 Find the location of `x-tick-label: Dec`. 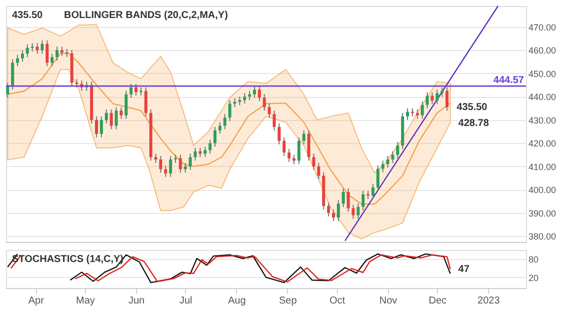

x-tick-label: Dec is located at coordinates (437, 301).